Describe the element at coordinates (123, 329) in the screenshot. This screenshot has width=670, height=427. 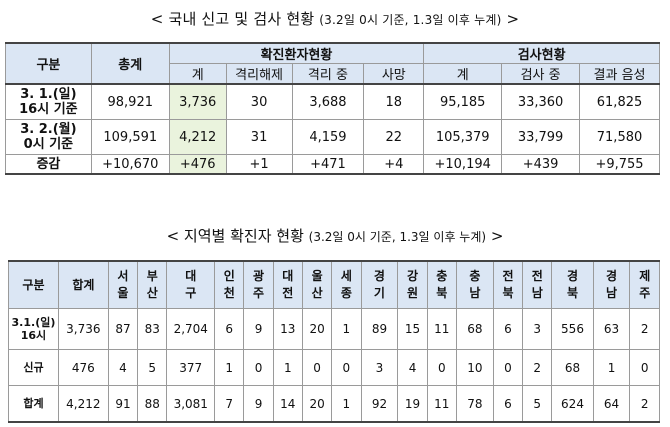
I see `cell-region-value: 87` at that location.